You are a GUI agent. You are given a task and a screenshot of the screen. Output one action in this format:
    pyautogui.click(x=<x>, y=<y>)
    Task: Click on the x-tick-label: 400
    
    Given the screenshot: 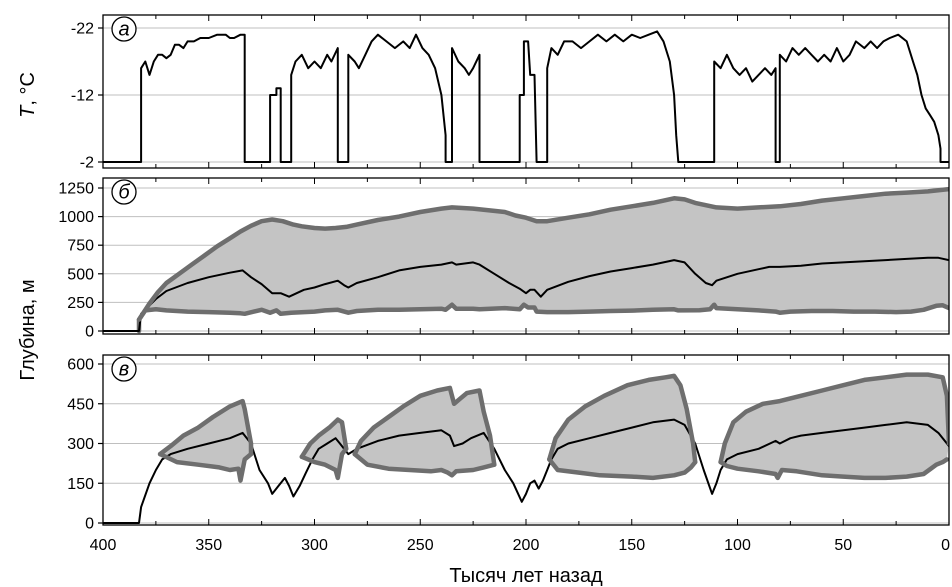 What is the action you would take?
    pyautogui.click(x=103, y=545)
    